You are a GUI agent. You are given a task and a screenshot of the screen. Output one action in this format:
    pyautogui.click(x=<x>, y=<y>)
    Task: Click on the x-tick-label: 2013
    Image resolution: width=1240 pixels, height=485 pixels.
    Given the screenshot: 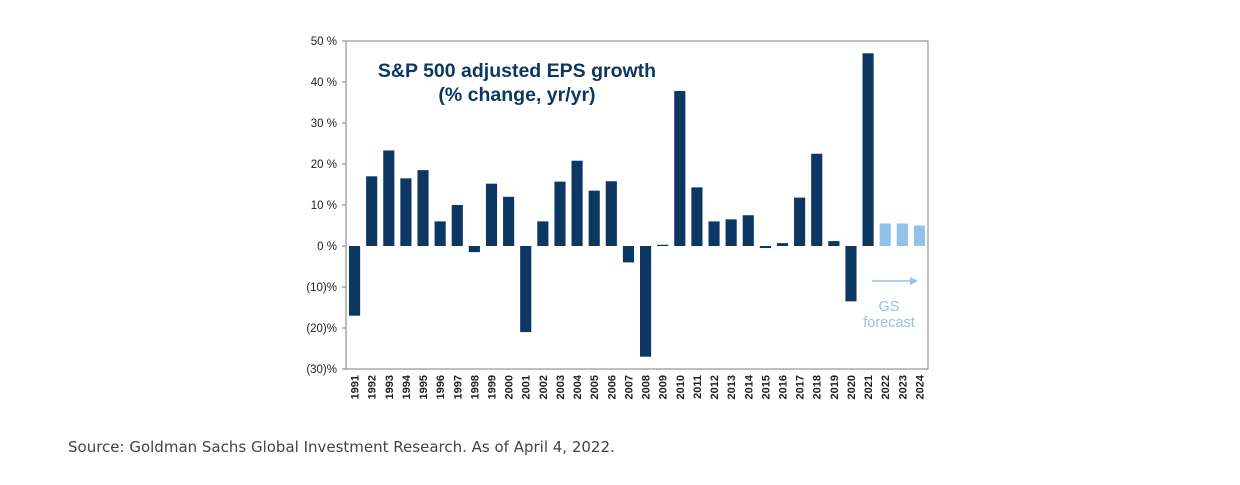 What is the action you would take?
    pyautogui.click(x=732, y=387)
    